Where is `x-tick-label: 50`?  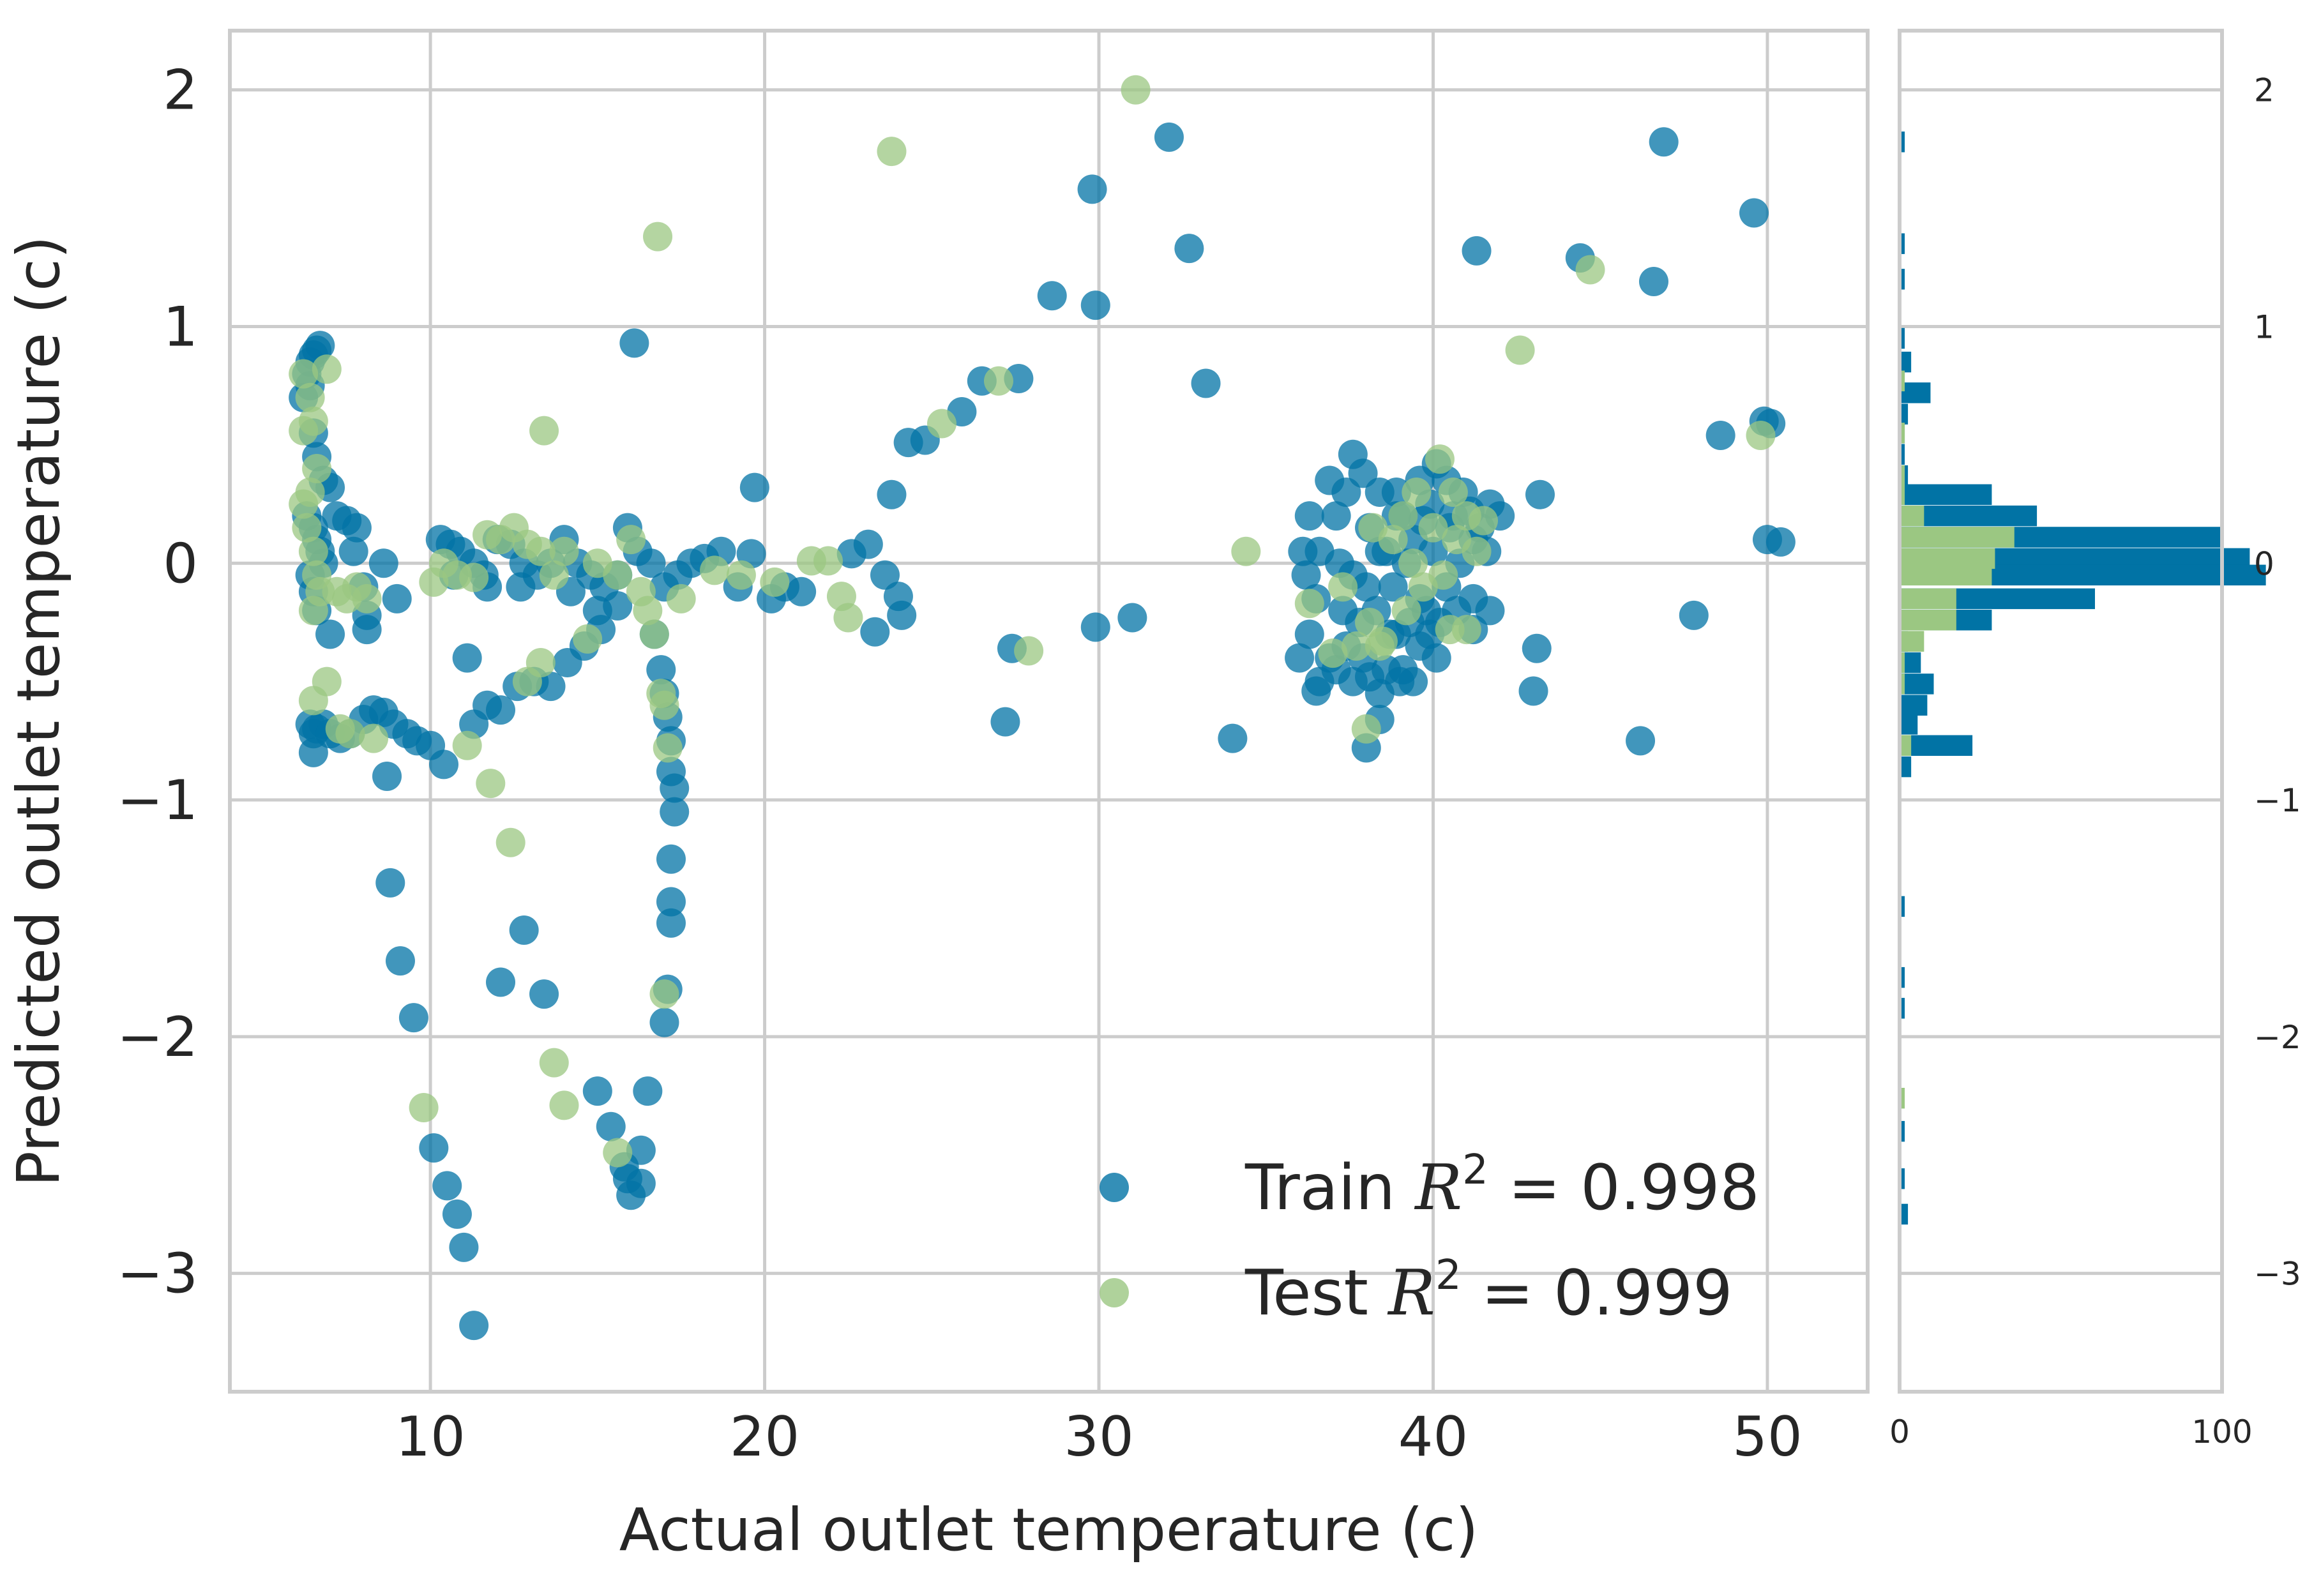
x-tick-label: 50 is located at coordinates (1767, 1437).